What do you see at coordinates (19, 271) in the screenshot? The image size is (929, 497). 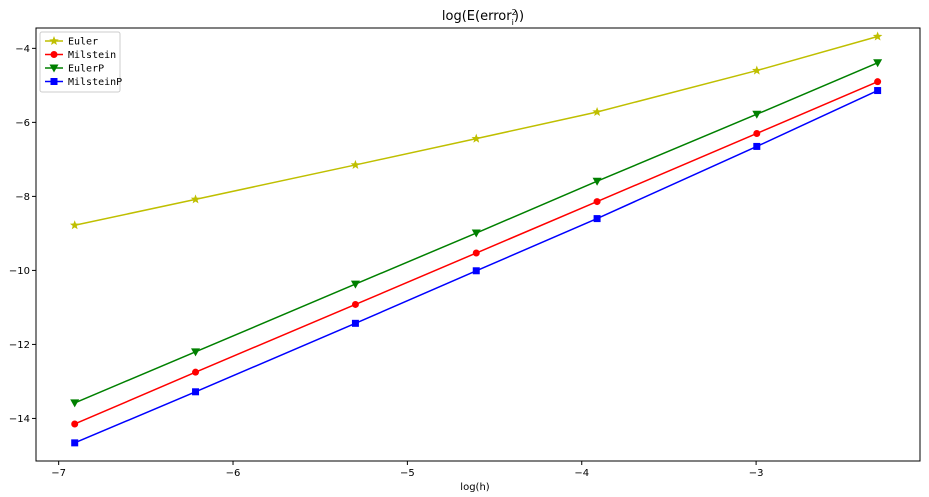 I see `y-tick-label: −10` at bounding box center [19, 271].